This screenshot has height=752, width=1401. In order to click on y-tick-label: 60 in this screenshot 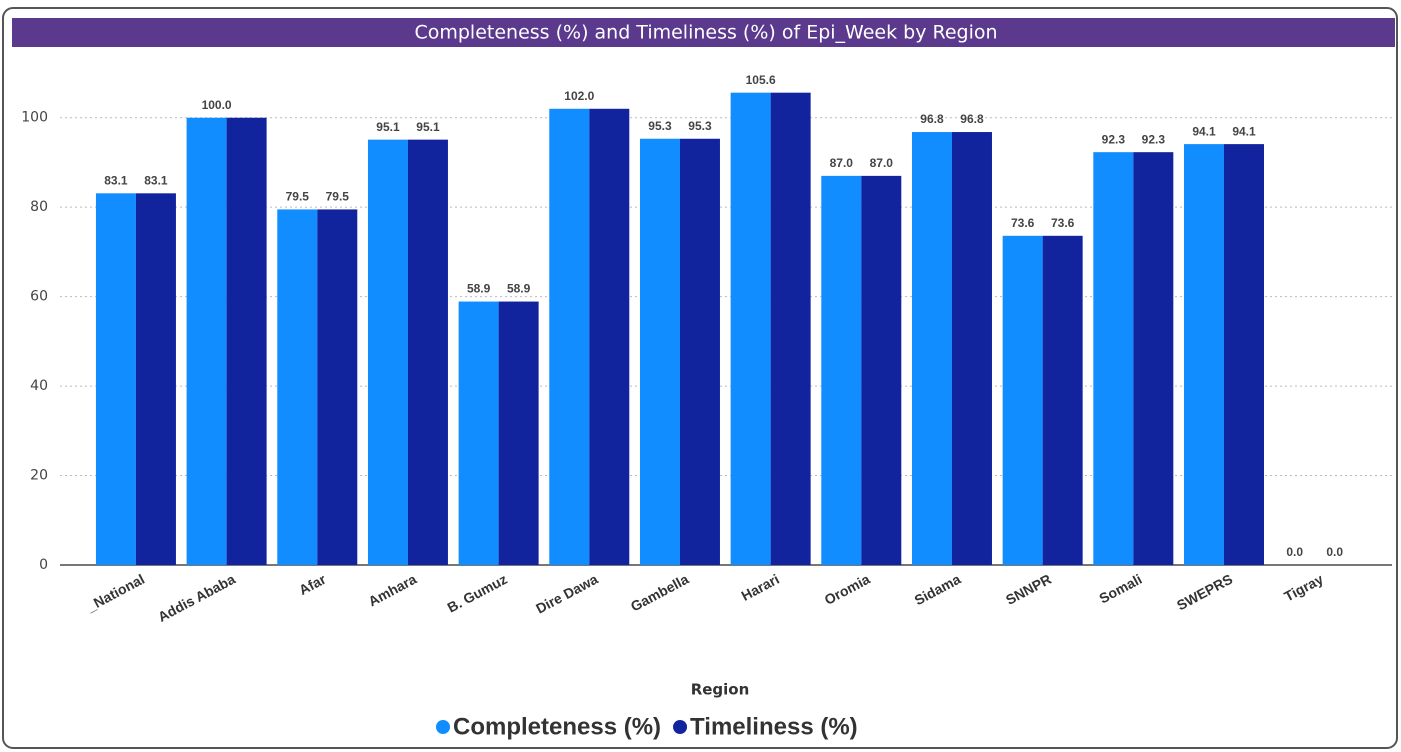, I will do `click(39, 297)`.